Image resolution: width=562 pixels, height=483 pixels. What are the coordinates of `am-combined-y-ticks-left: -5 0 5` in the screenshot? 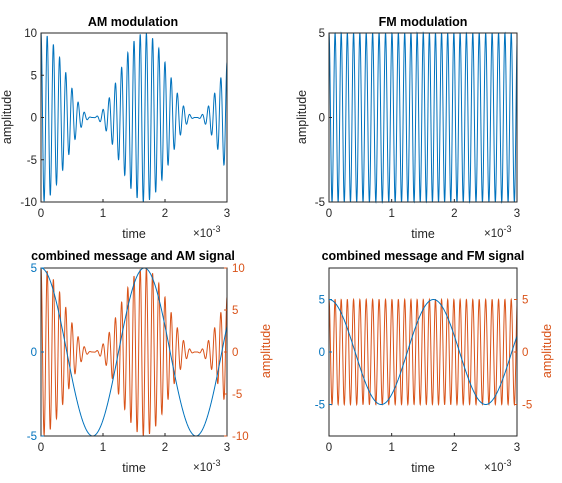 It's located at (35, 353).